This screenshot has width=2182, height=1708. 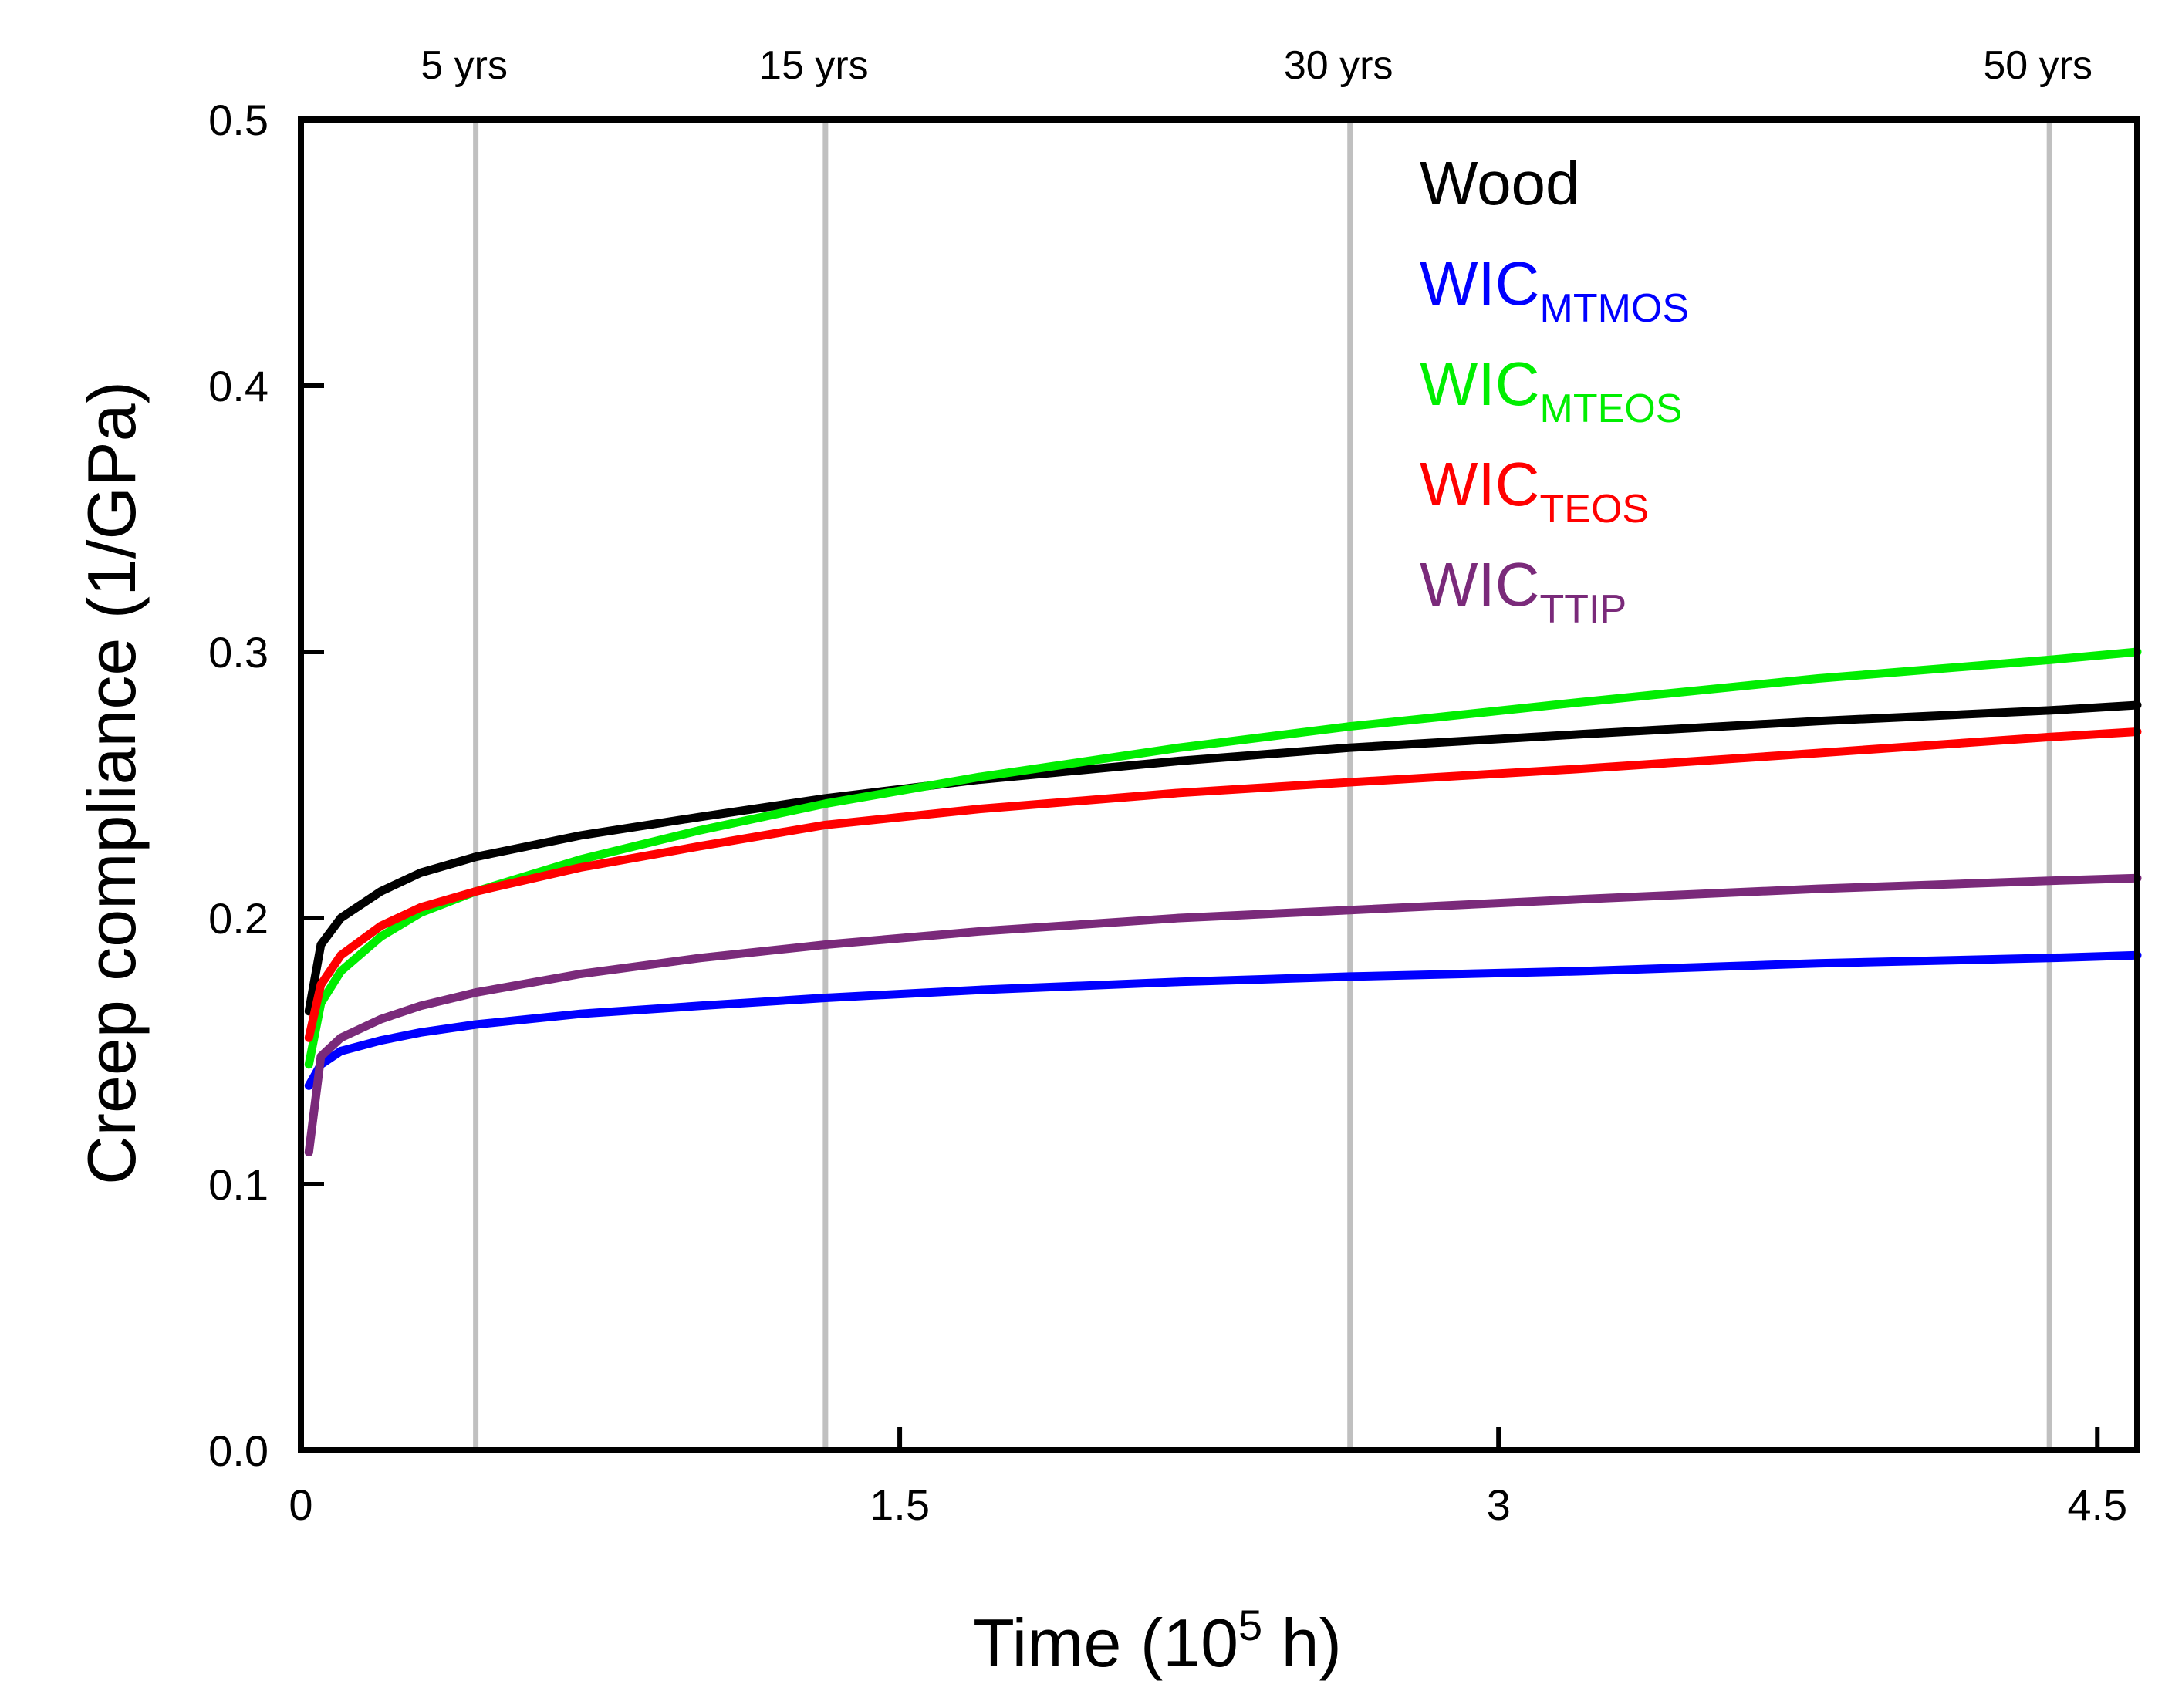 What do you see at coordinates (238, 1450) in the screenshot?
I see `y-tick-label-0: 0.0` at bounding box center [238, 1450].